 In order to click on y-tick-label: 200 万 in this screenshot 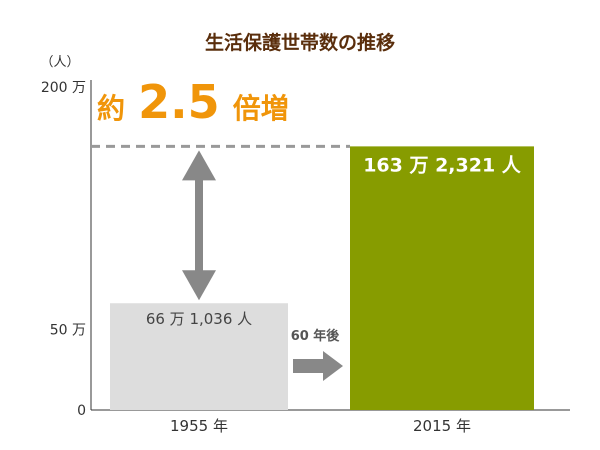, I will do `click(63, 88)`.